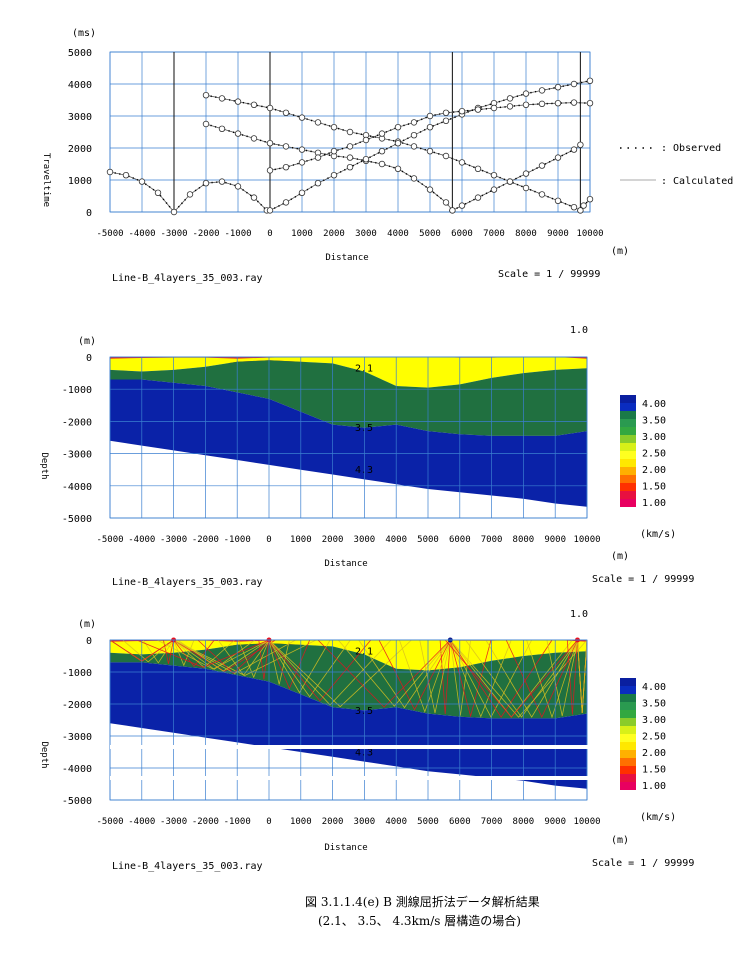 This screenshot has width=746, height=956. I want to click on rays-x-tick-label: 5000, so click(428, 822).